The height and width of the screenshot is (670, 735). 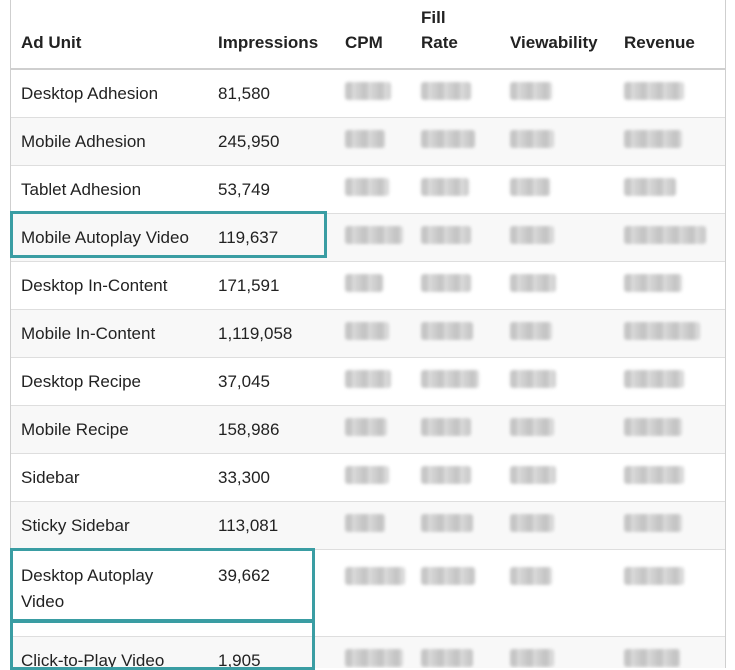 I want to click on cell-ad-unit: Tablet Adhesion, so click(x=114, y=189).